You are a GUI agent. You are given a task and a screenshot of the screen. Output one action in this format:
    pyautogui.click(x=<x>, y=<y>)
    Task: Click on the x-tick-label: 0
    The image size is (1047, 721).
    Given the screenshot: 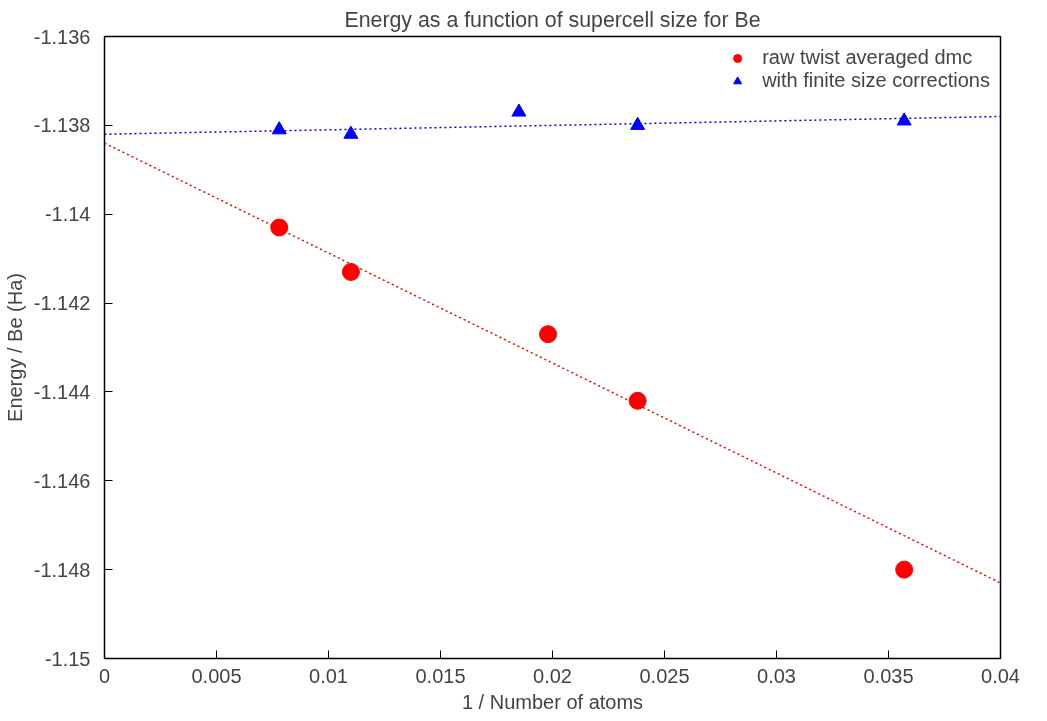 What is the action you would take?
    pyautogui.click(x=104, y=675)
    